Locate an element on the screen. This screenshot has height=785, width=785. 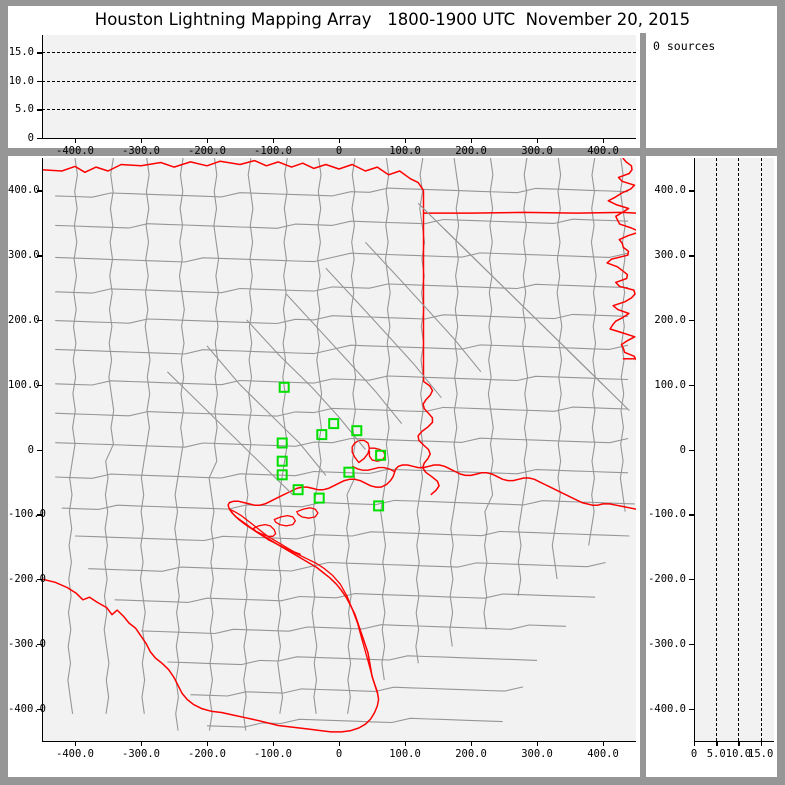
map-y-ticklabel: 0 is located at coordinates (30, 449).